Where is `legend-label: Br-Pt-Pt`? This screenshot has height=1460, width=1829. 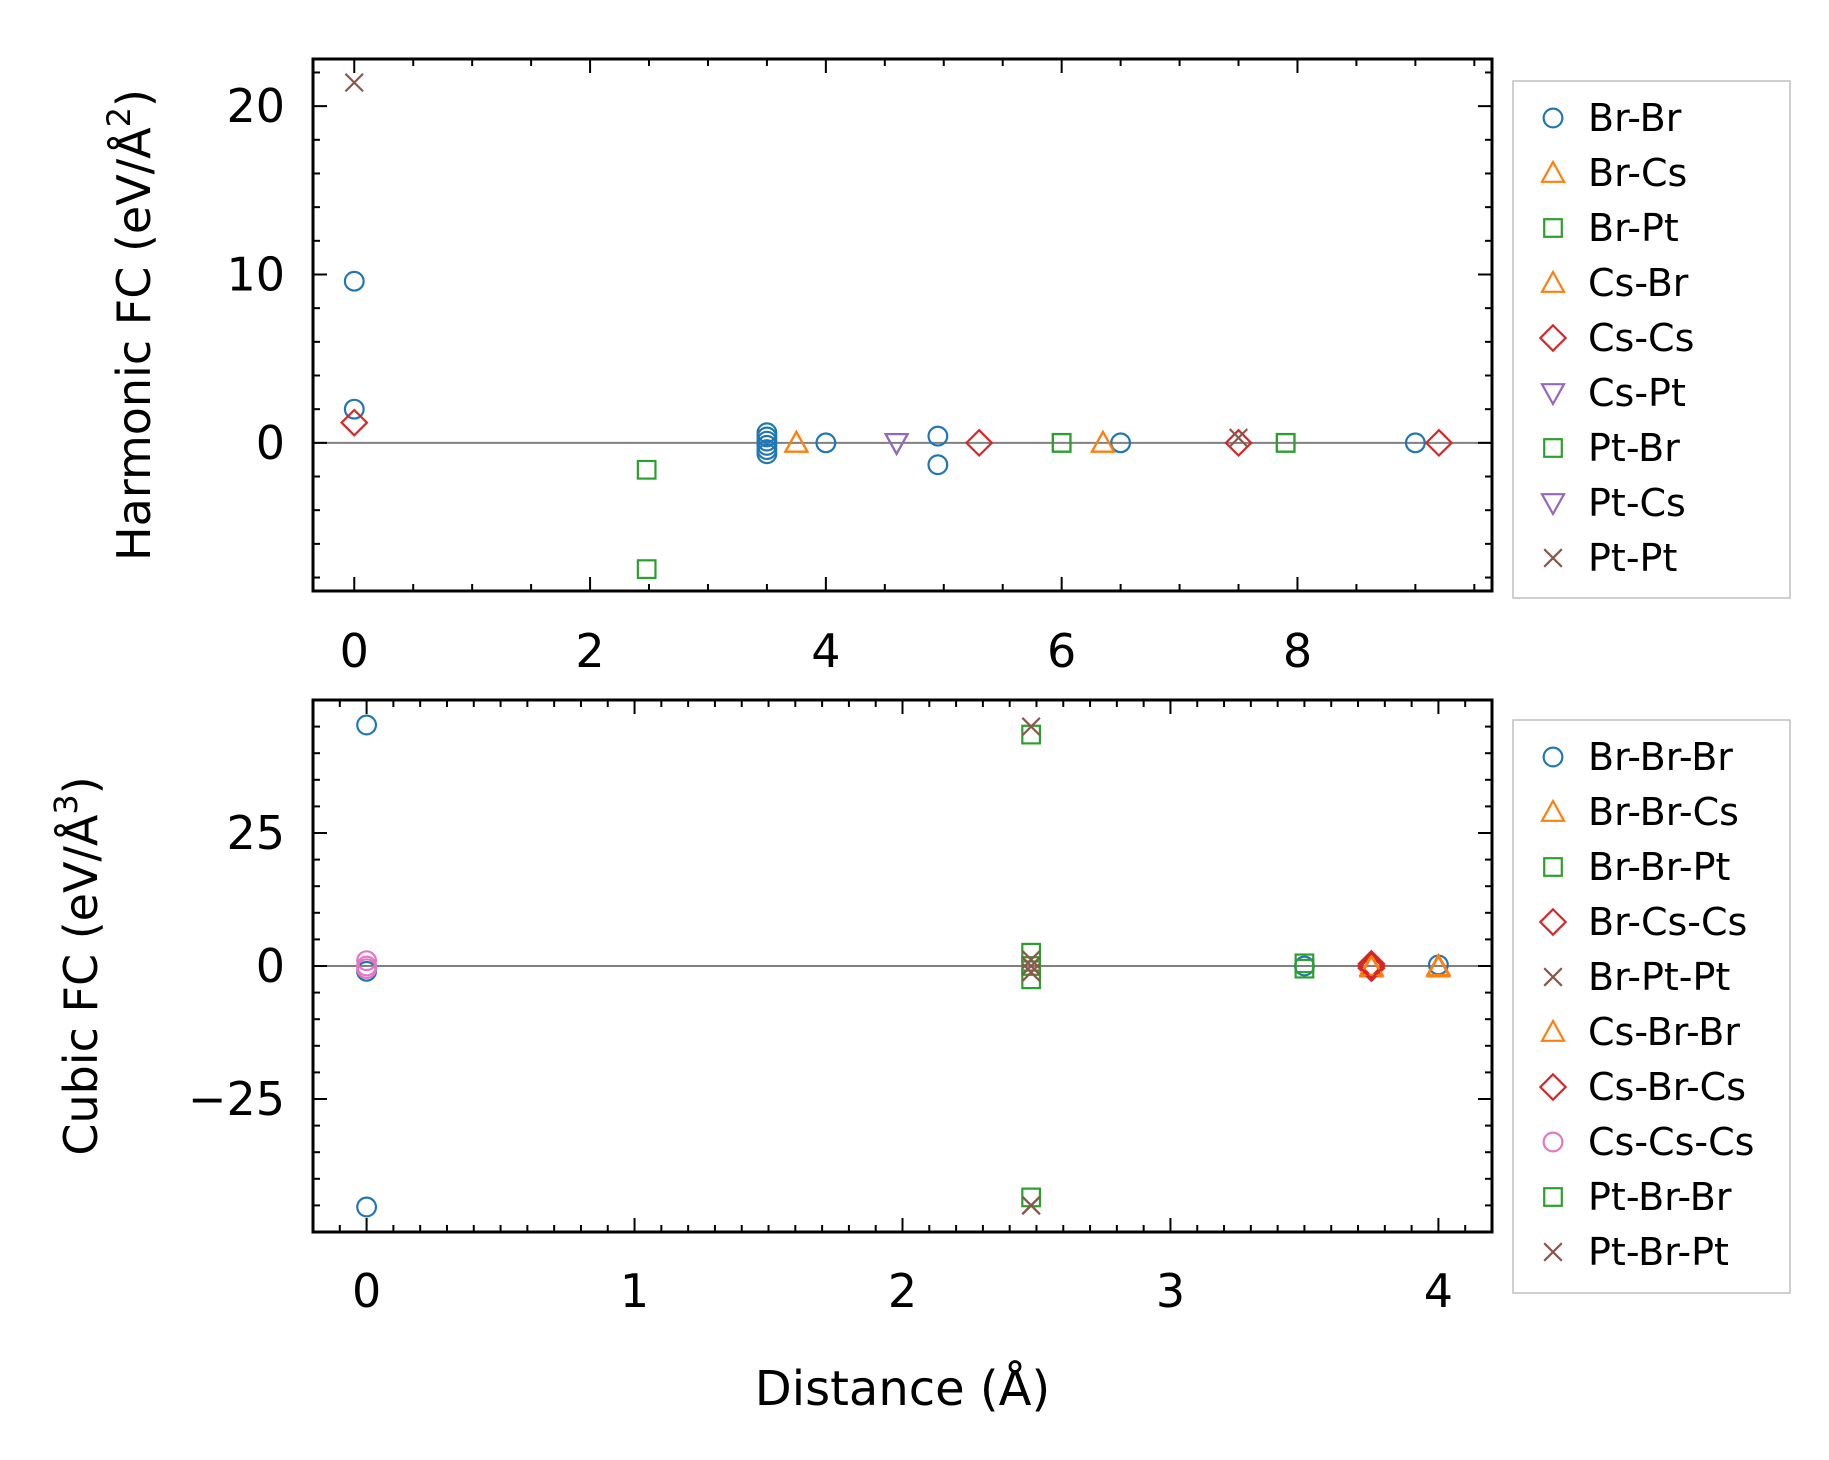 legend-label: Br-Pt-Pt is located at coordinates (1659, 977).